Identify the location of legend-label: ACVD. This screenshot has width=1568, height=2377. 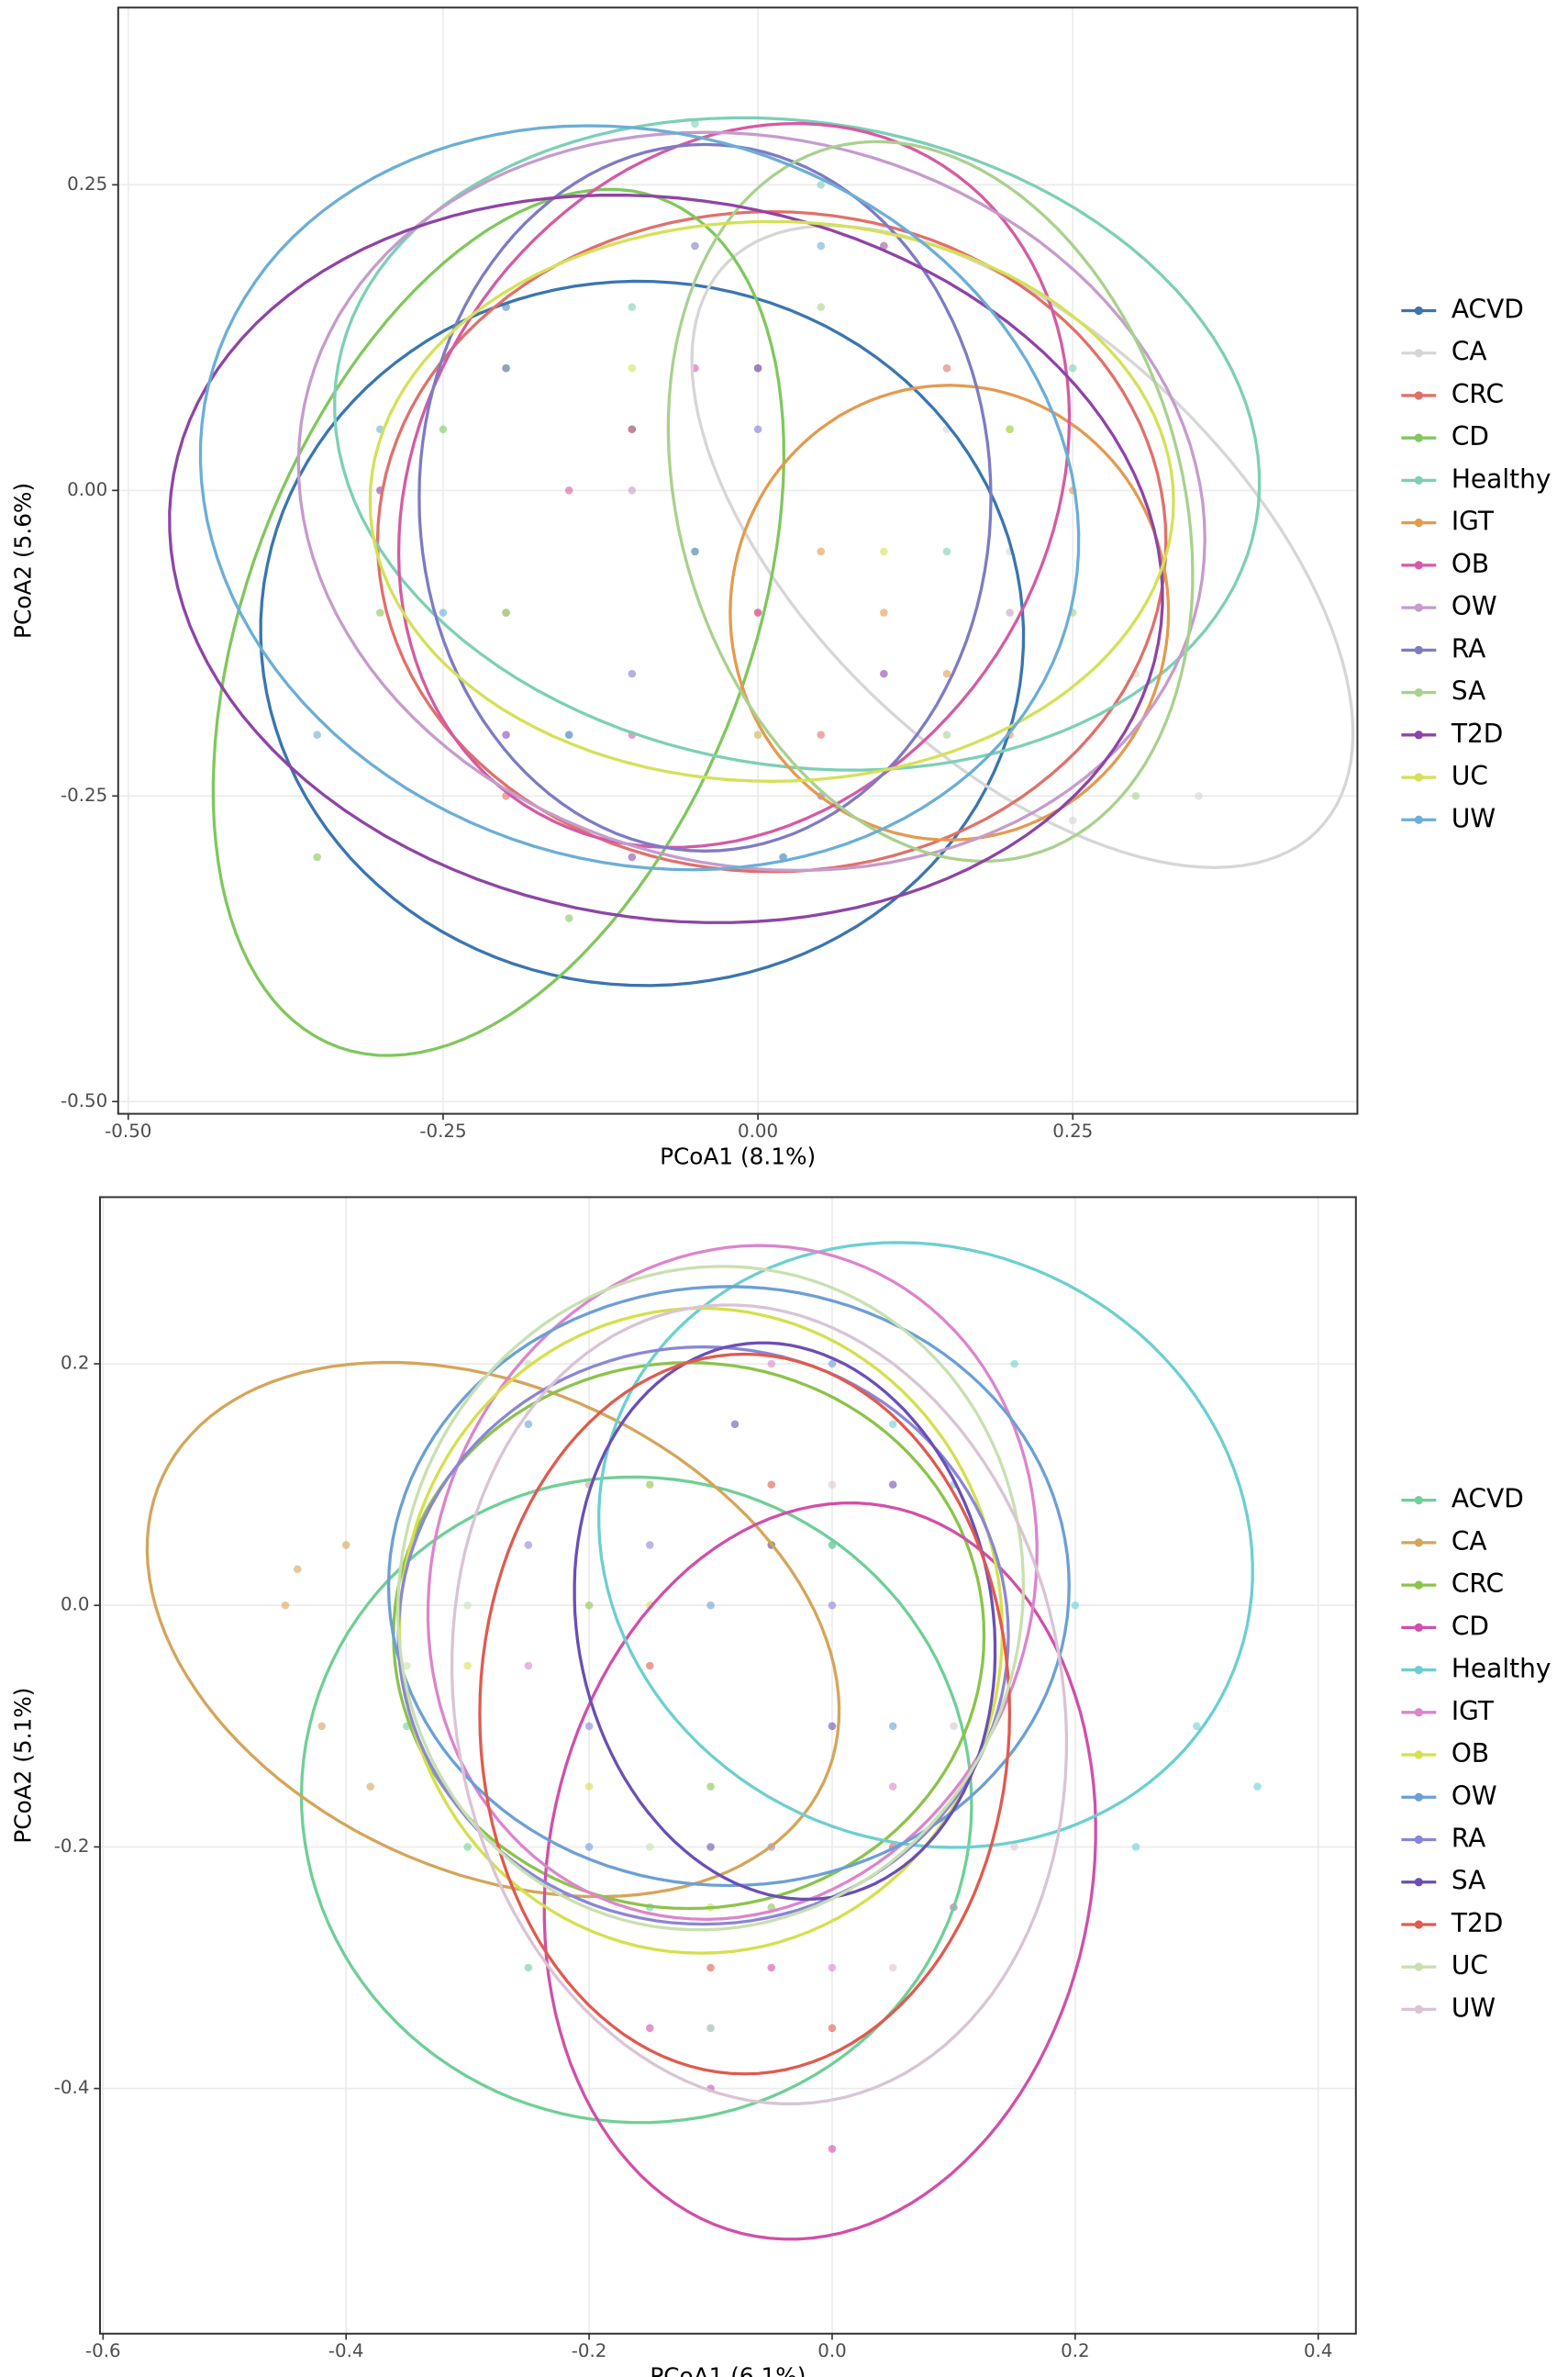
(1488, 1499).